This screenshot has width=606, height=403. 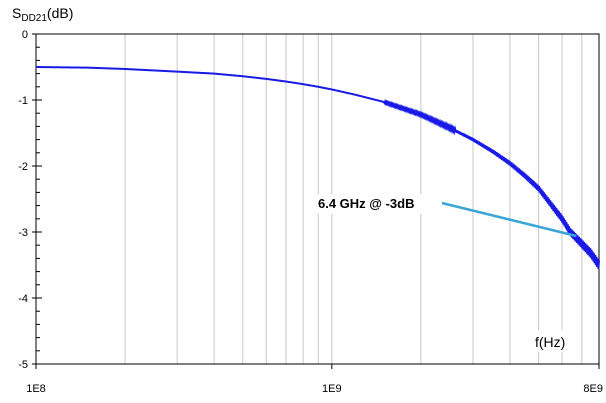 What do you see at coordinates (550, 342) in the screenshot?
I see `x-axis-label: f(Hz)` at bounding box center [550, 342].